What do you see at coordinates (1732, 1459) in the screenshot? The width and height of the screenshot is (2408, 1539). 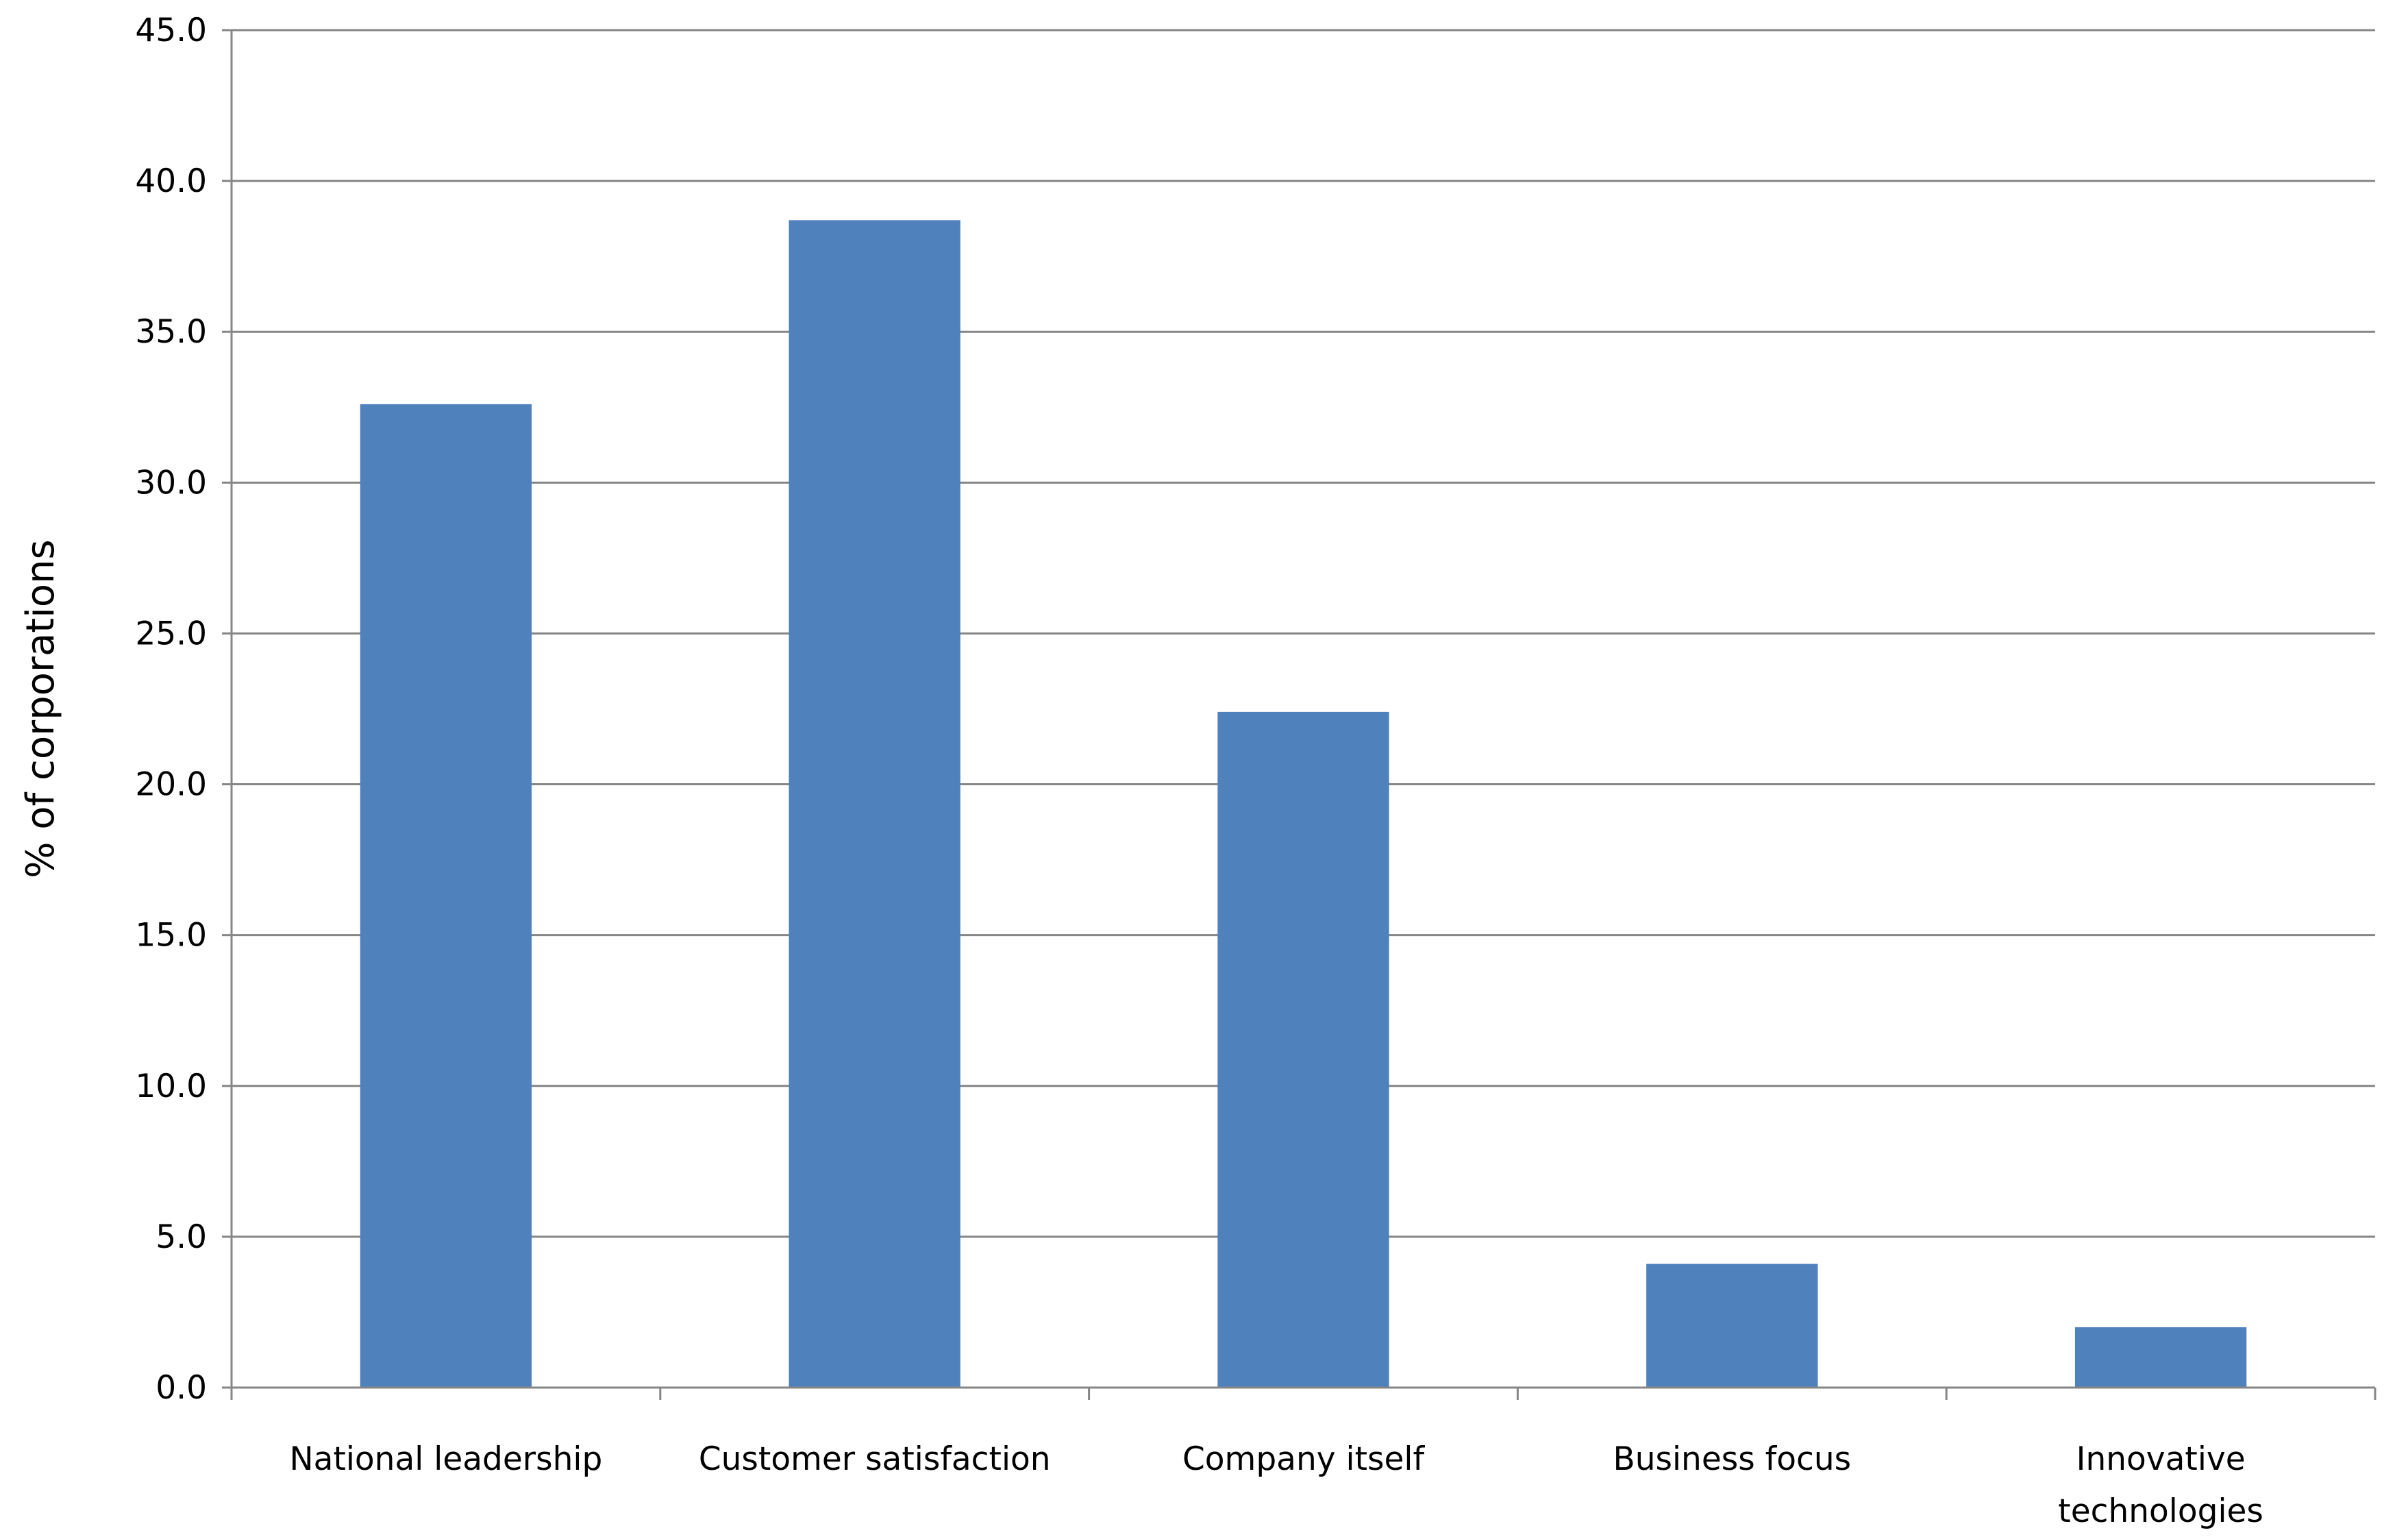 I see `x-tick-label: Business focus` at bounding box center [1732, 1459].